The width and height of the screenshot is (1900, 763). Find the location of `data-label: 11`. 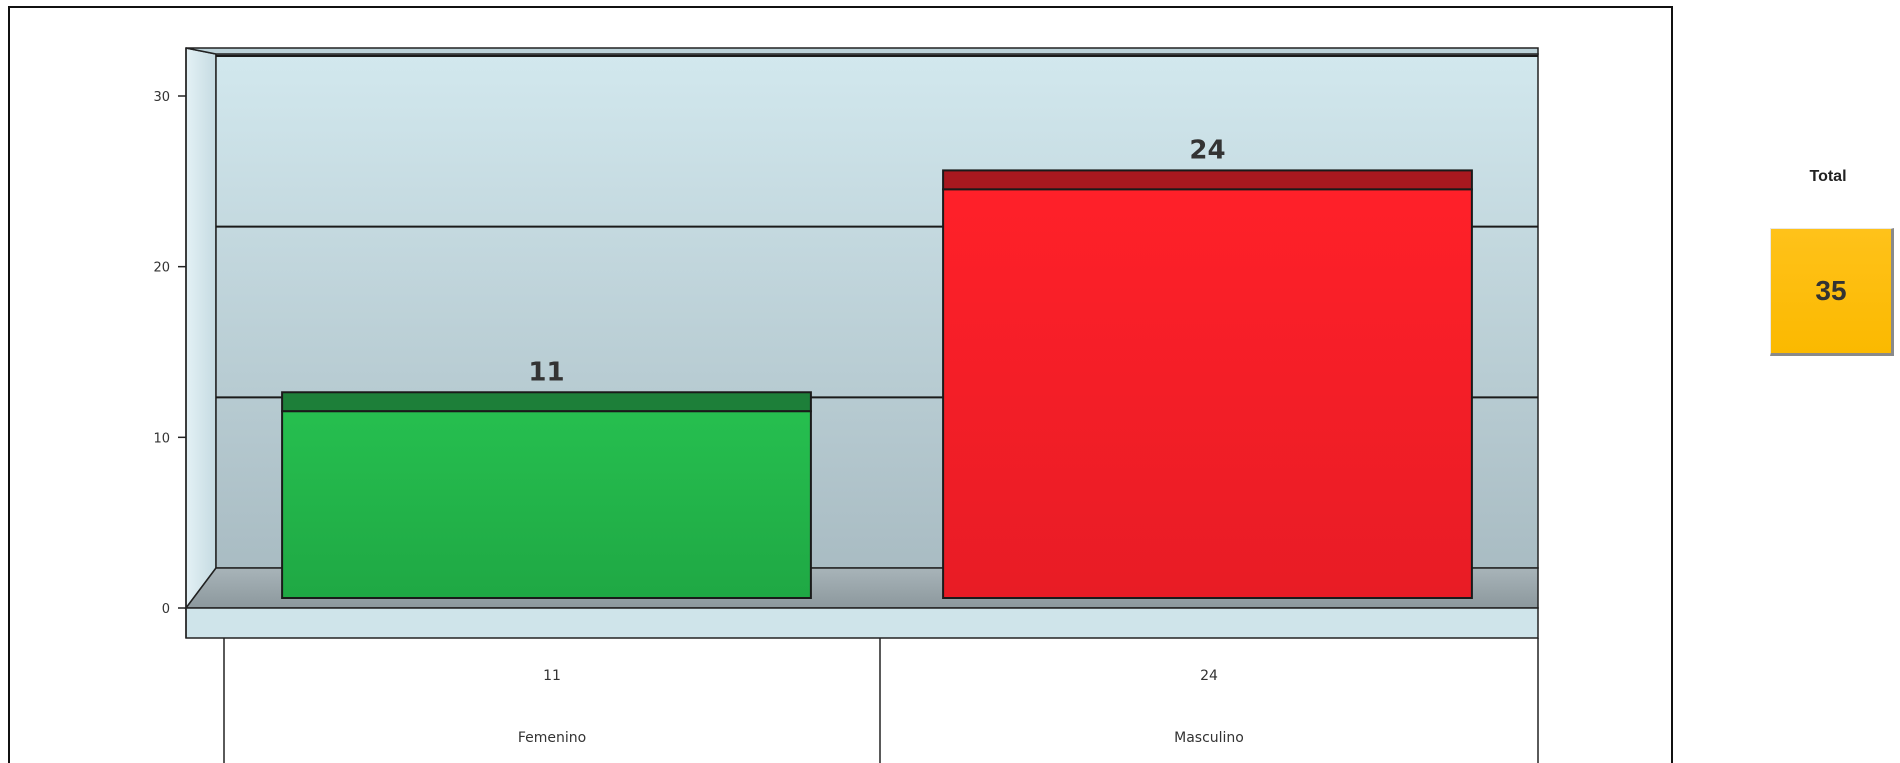

data-label: 11 is located at coordinates (546, 372).